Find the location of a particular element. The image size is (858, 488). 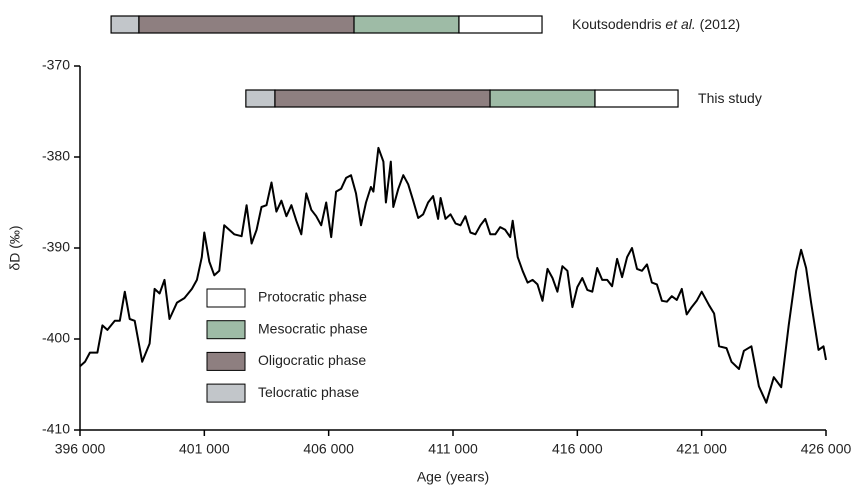

y-axis-title: δD (‰) is located at coordinates (15, 247).